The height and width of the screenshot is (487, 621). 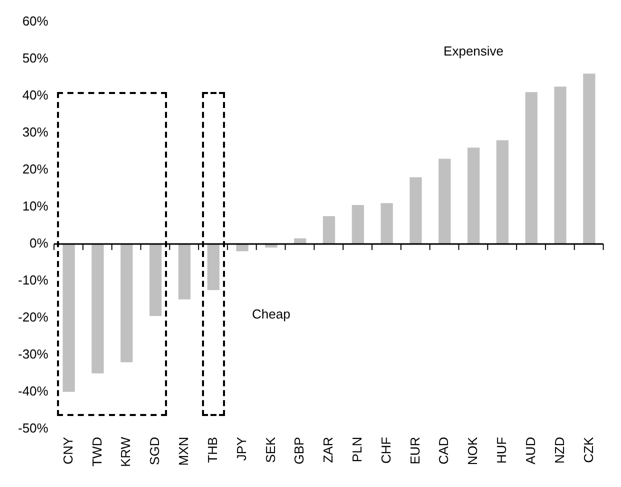 I want to click on y-tick-label: 20%, so click(x=35, y=168).